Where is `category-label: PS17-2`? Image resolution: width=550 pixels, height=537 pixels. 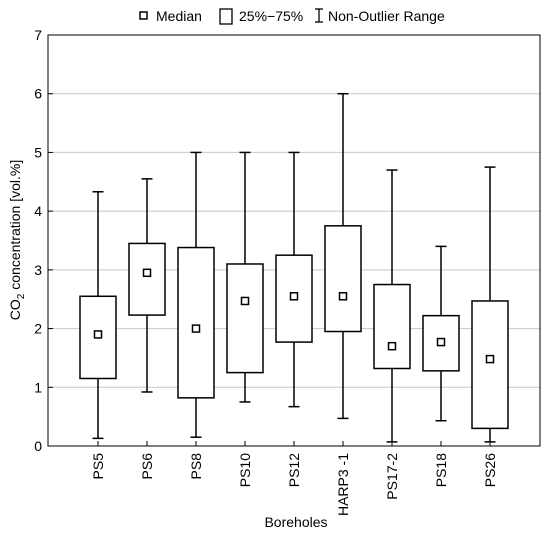 category-label: PS17-2 is located at coordinates (392, 476).